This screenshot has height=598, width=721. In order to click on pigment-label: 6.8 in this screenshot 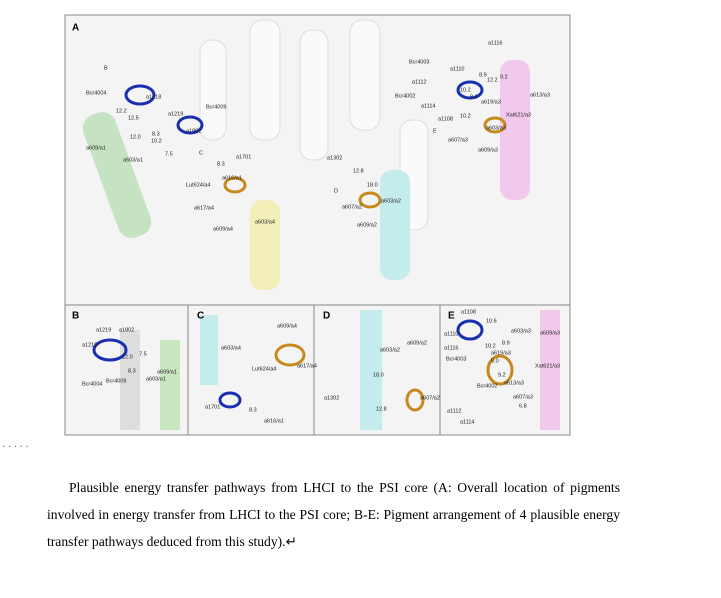, I will do `click(523, 406)`.